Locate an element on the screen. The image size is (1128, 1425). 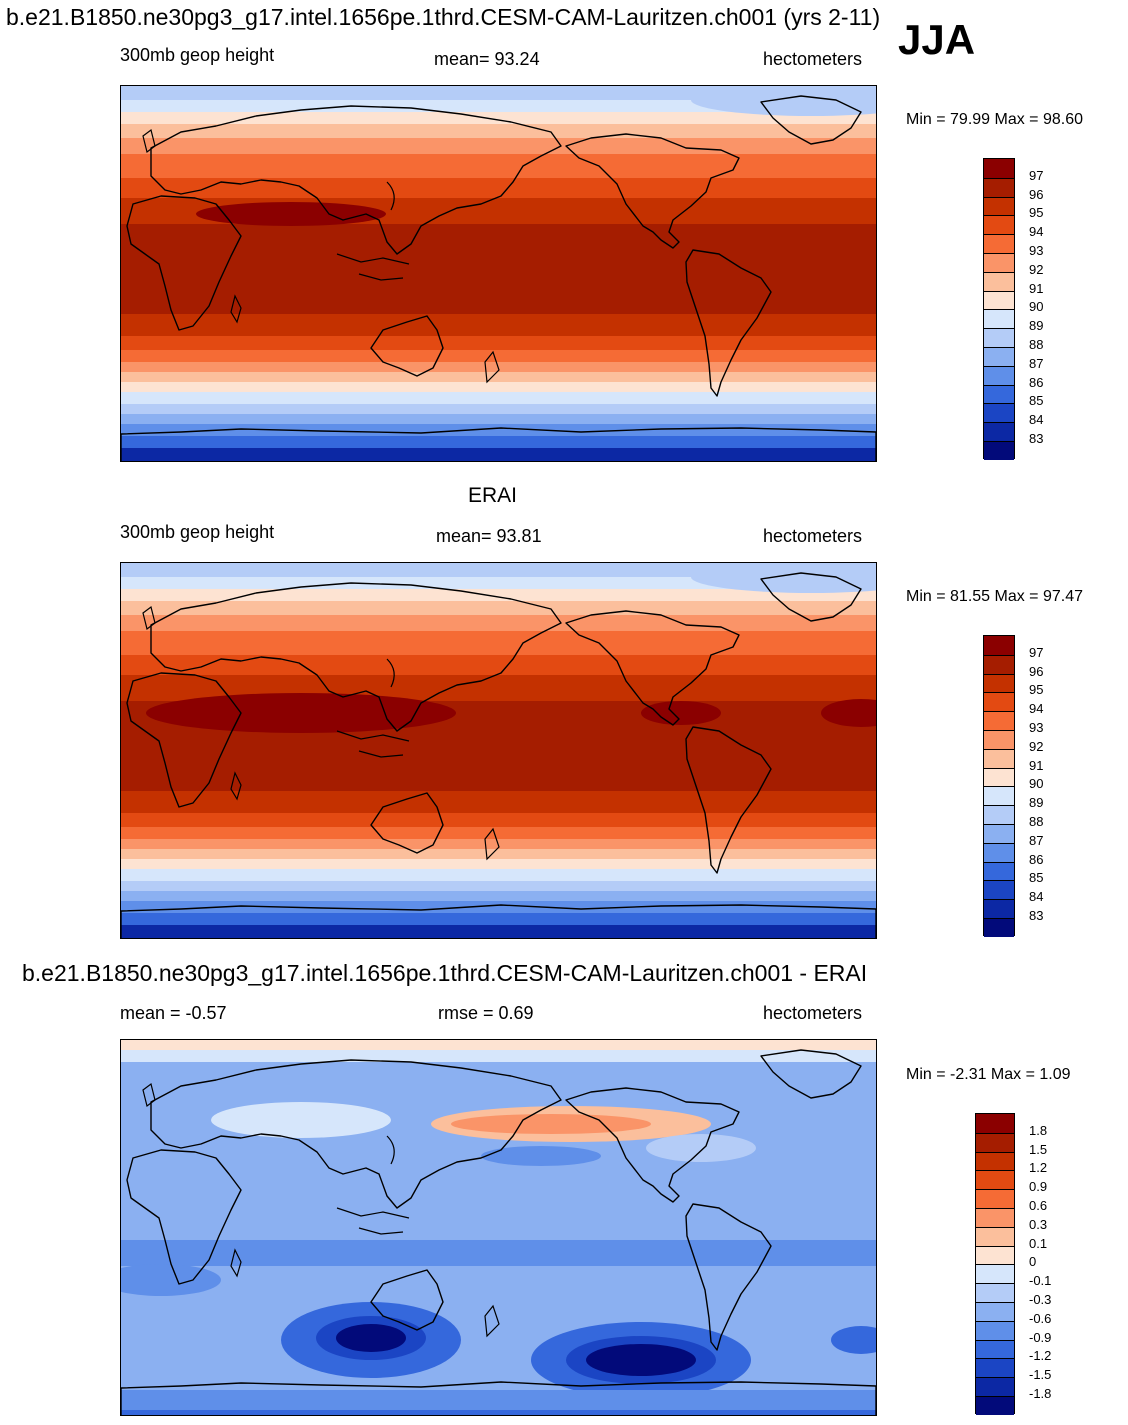
colorbar-label: -0.3 is located at coordinates (1040, 1299).